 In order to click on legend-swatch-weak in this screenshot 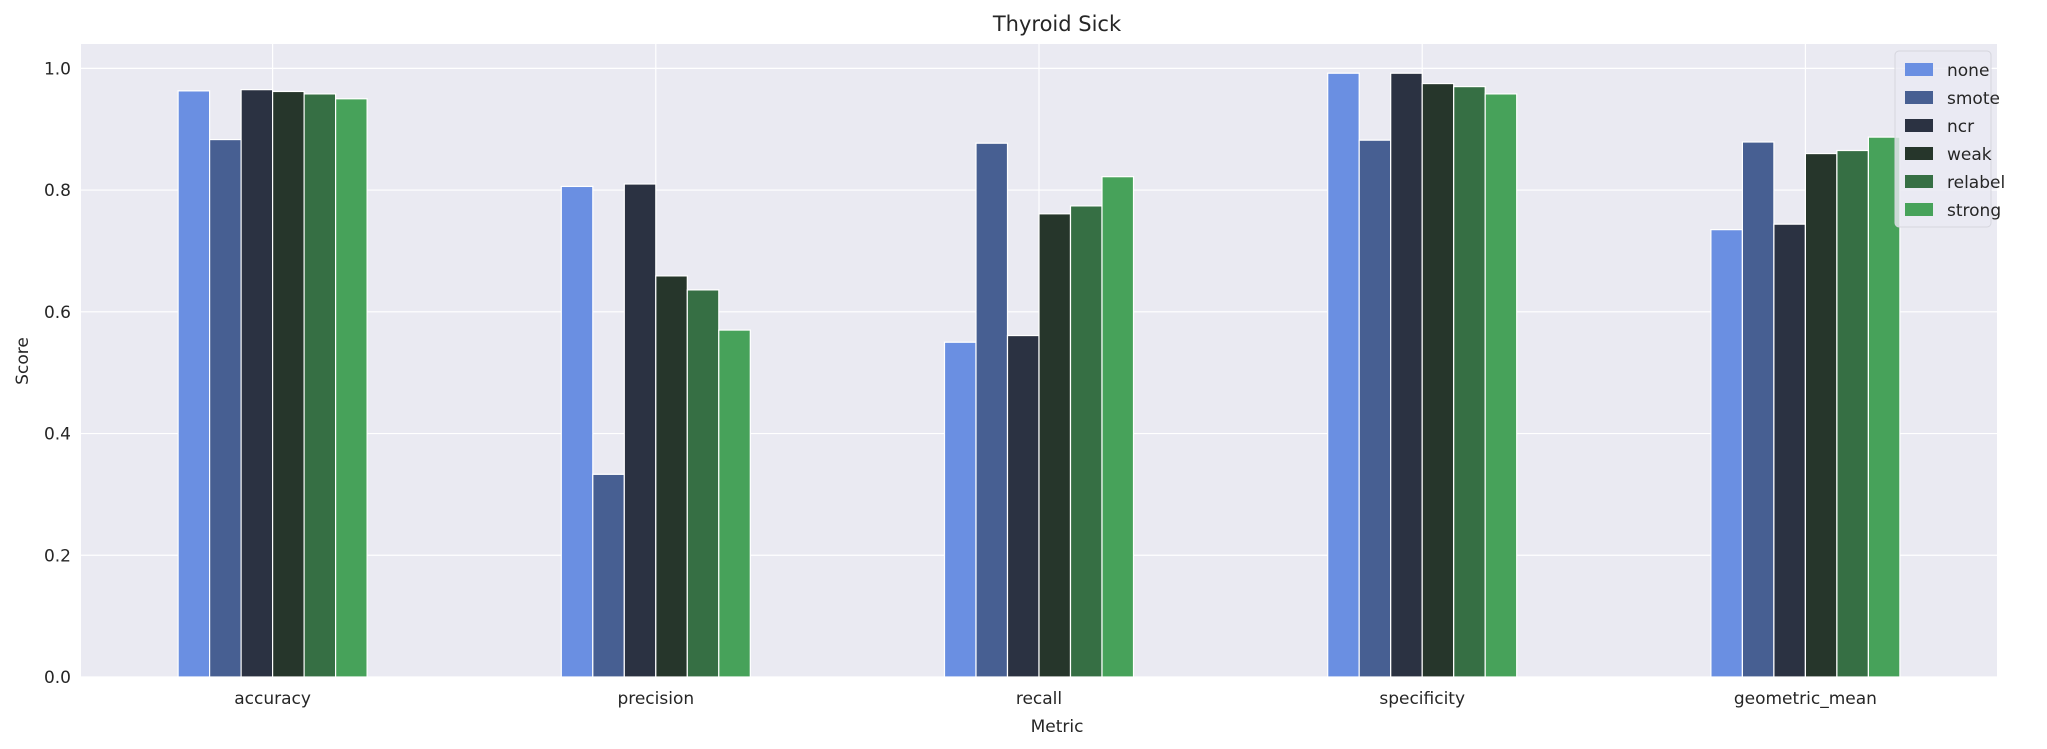, I will do `click(1919, 153)`.